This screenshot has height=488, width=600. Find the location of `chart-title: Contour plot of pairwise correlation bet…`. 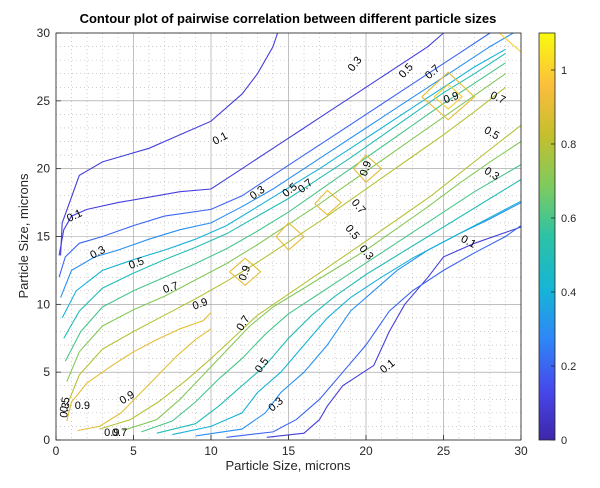

chart-title: Contour plot of pairwise correlation bet… is located at coordinates (288, 18).